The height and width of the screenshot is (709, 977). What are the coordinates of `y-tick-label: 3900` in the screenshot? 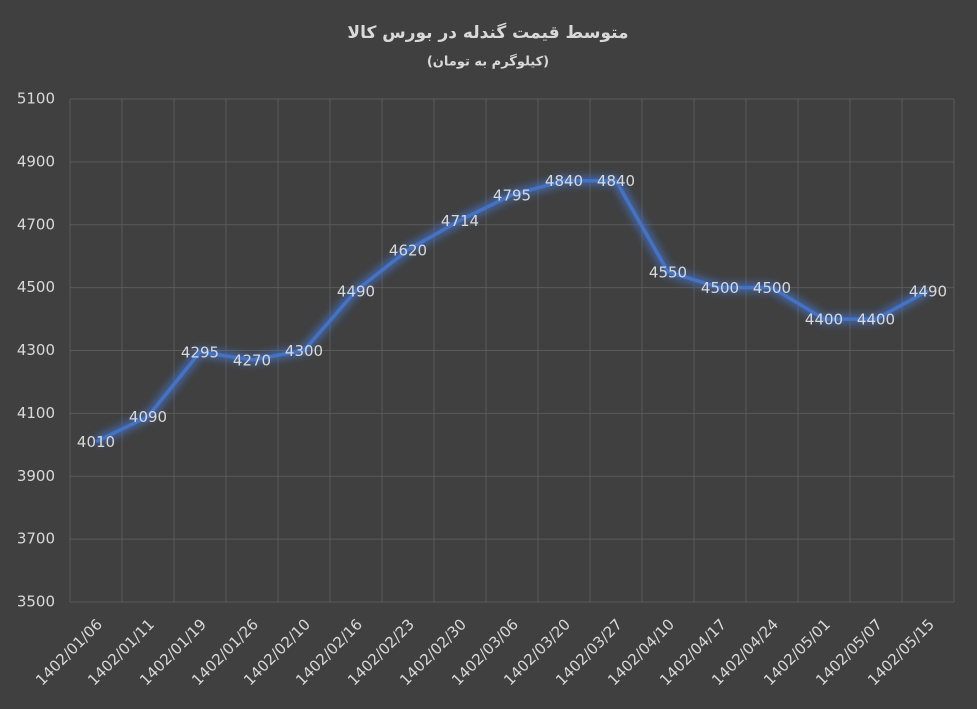 It's located at (36, 476).